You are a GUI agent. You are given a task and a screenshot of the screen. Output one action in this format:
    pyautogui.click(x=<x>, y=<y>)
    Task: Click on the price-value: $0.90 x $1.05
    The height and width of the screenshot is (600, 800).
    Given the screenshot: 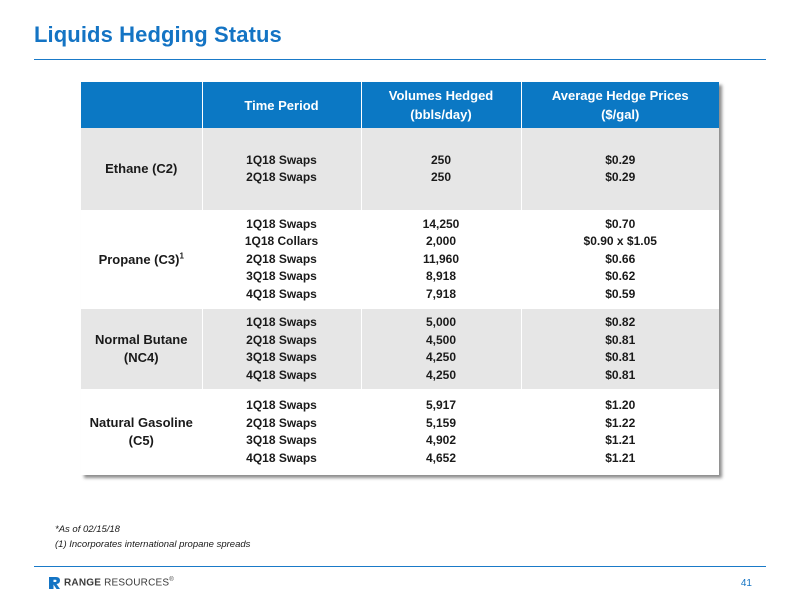 What is the action you would take?
    pyautogui.click(x=620, y=241)
    